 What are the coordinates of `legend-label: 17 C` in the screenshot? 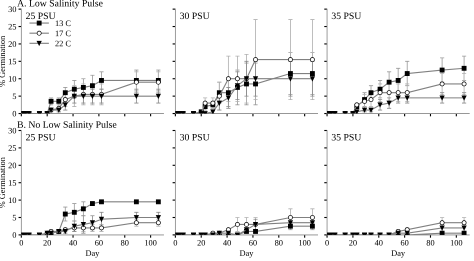 It's located at (63, 33).